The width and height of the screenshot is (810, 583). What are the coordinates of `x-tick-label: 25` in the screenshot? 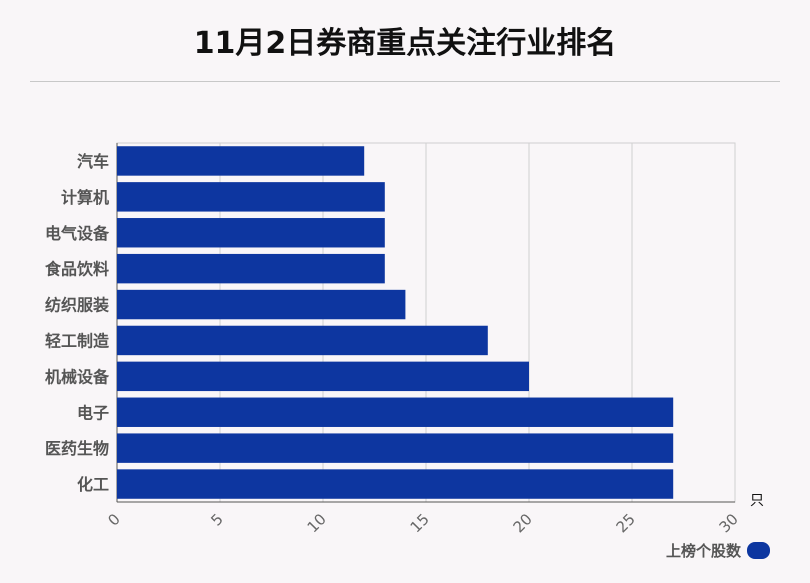 It's located at (626, 523).